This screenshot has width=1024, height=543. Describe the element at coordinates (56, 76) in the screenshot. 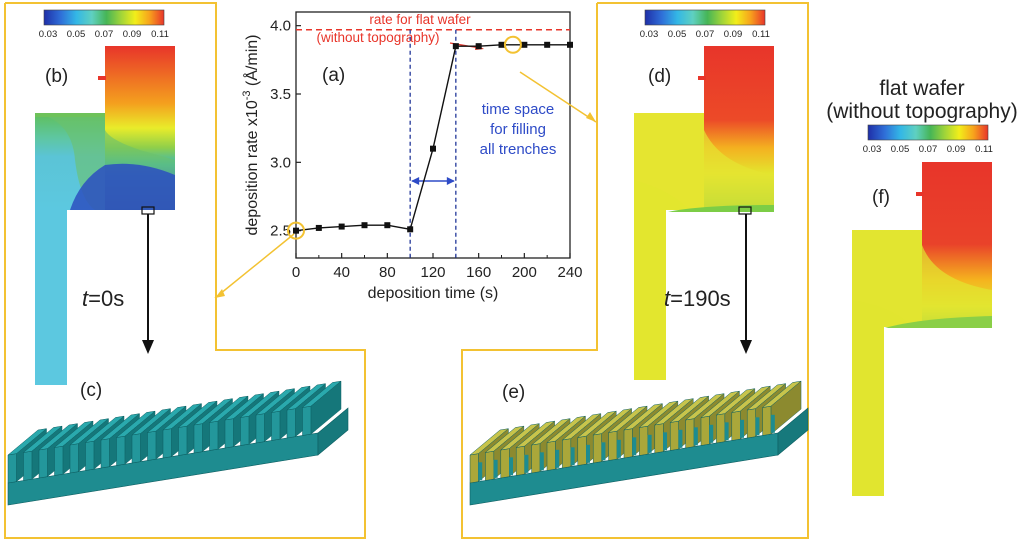

I see `panel-label-b: (b)` at that location.